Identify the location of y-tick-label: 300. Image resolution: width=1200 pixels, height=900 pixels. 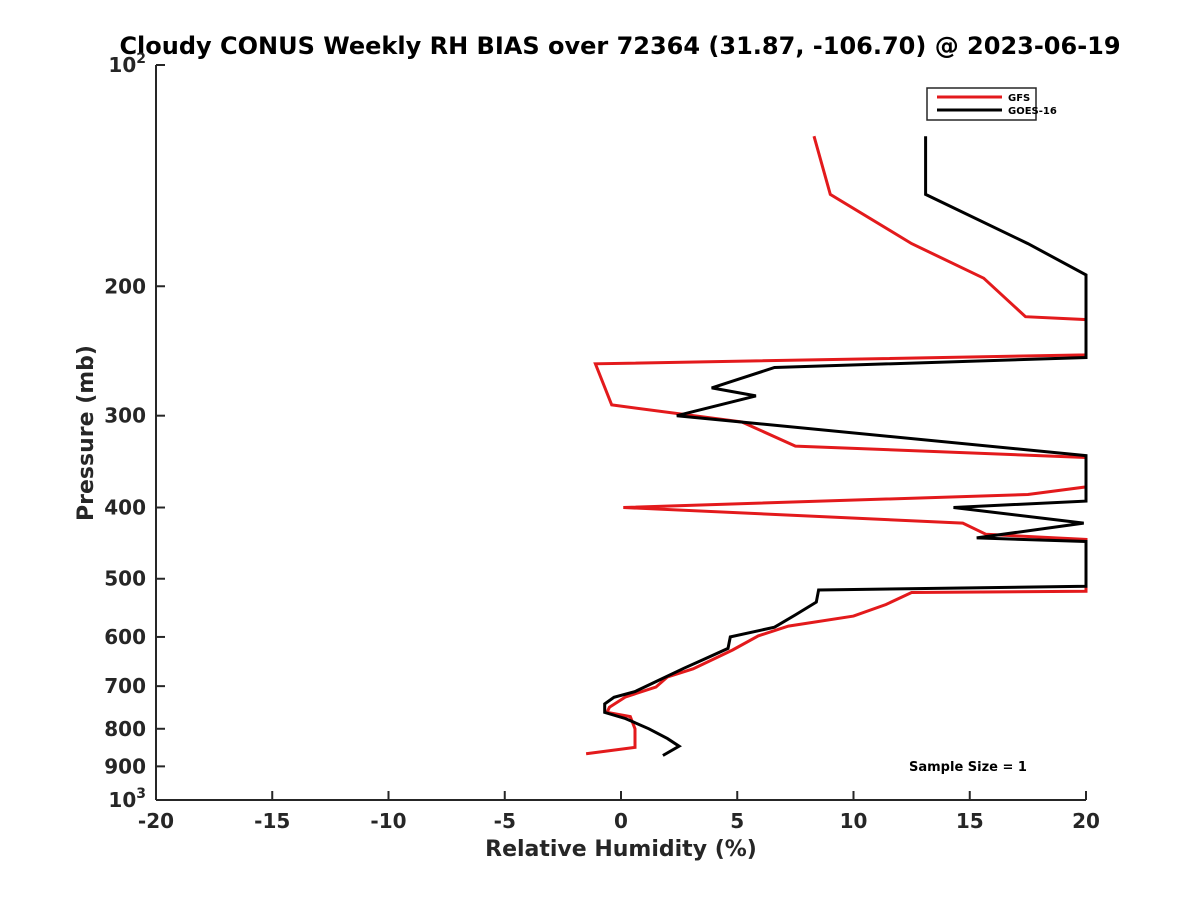
(125, 416).